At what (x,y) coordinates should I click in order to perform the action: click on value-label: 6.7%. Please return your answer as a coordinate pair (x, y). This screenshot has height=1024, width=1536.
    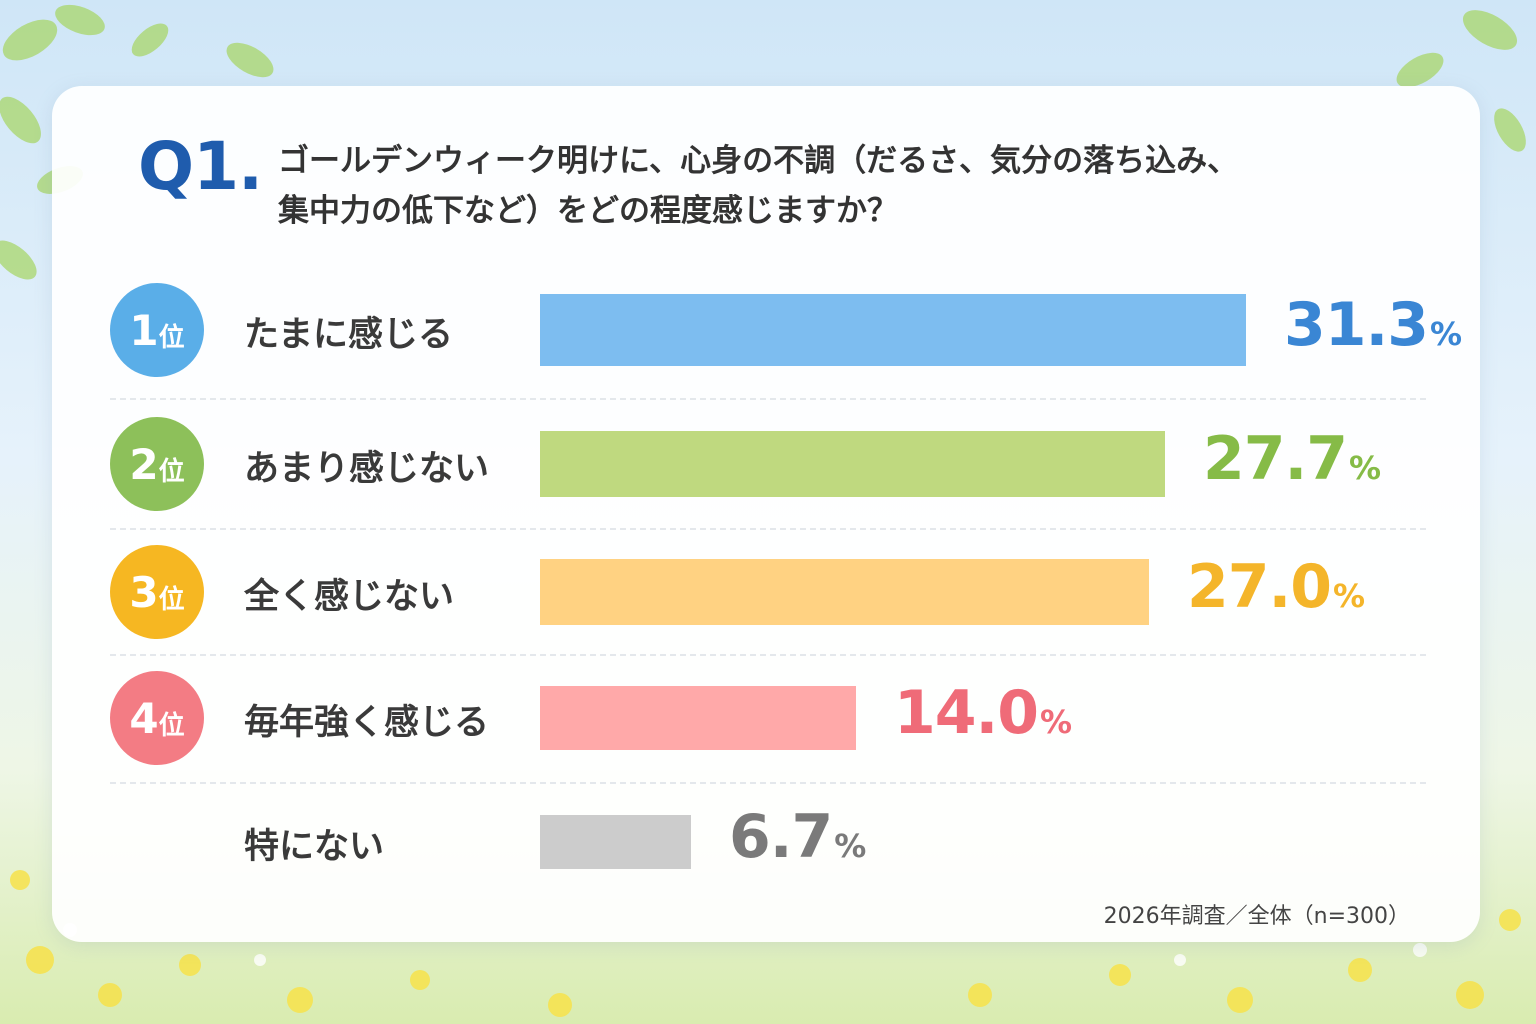
    Looking at the image, I should click on (797, 837).